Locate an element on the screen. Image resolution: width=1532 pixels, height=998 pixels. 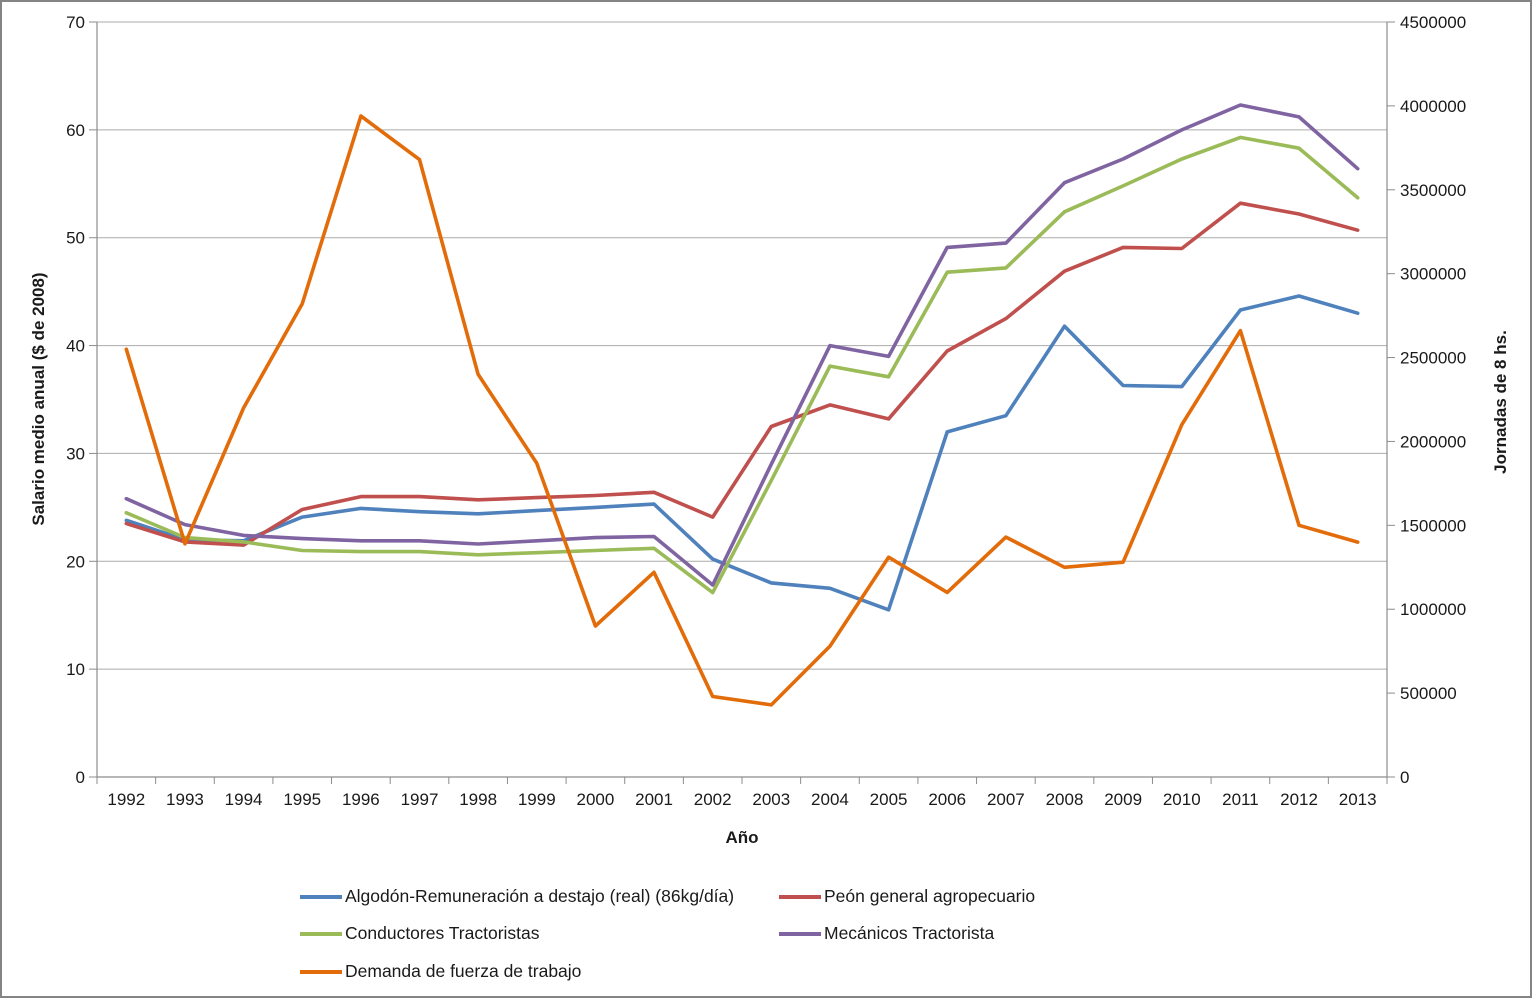
x-axis-tick-label: 2003 is located at coordinates (771, 799).